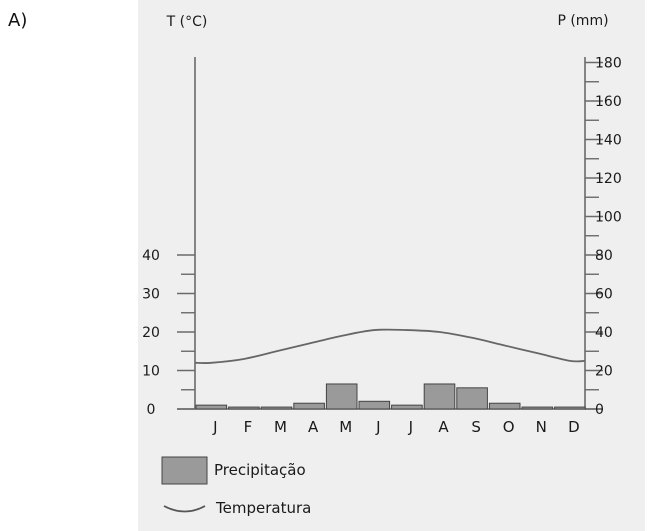 The height and width of the screenshot is (531, 647). I want to click on left-tick-label: 30, so click(151, 295).